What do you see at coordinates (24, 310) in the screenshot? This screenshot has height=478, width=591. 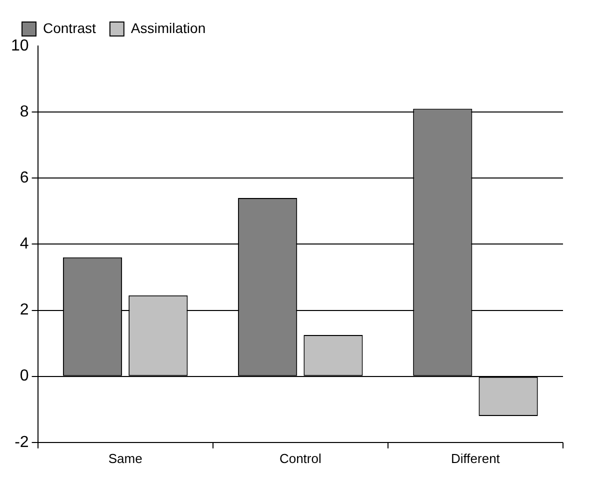 I see `y-tick-label: 2` at bounding box center [24, 310].